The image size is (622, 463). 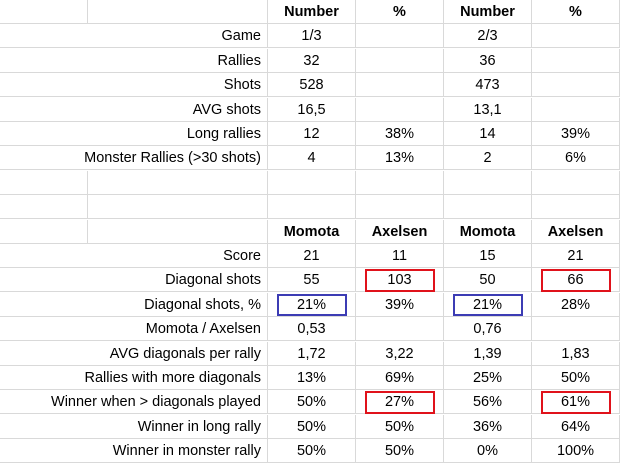 I want to click on t1-row-0-label: Game, so click(x=134, y=36).